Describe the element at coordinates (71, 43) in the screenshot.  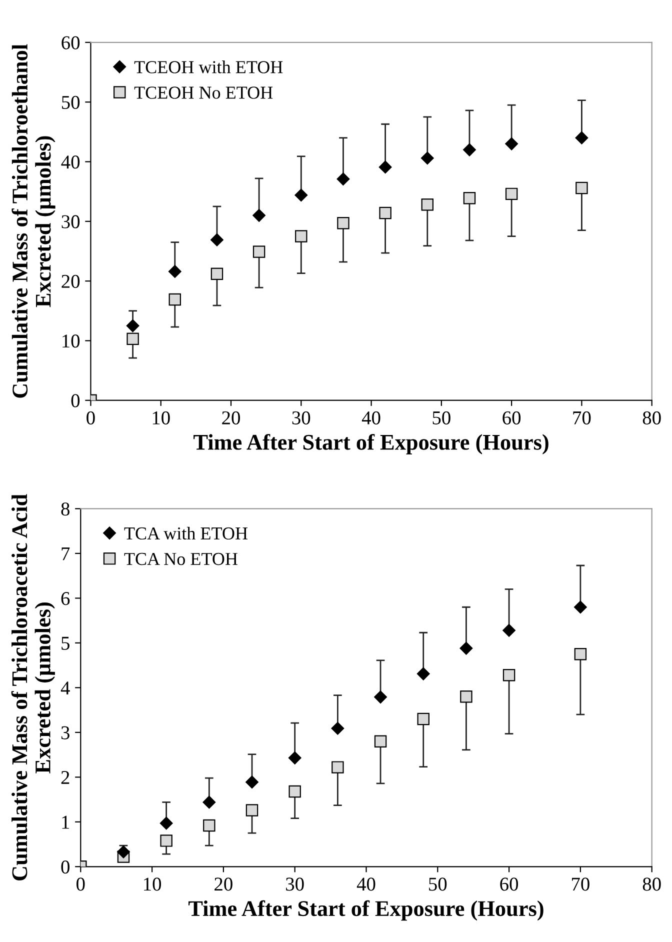
I see `y-tick-label: 60` at that location.